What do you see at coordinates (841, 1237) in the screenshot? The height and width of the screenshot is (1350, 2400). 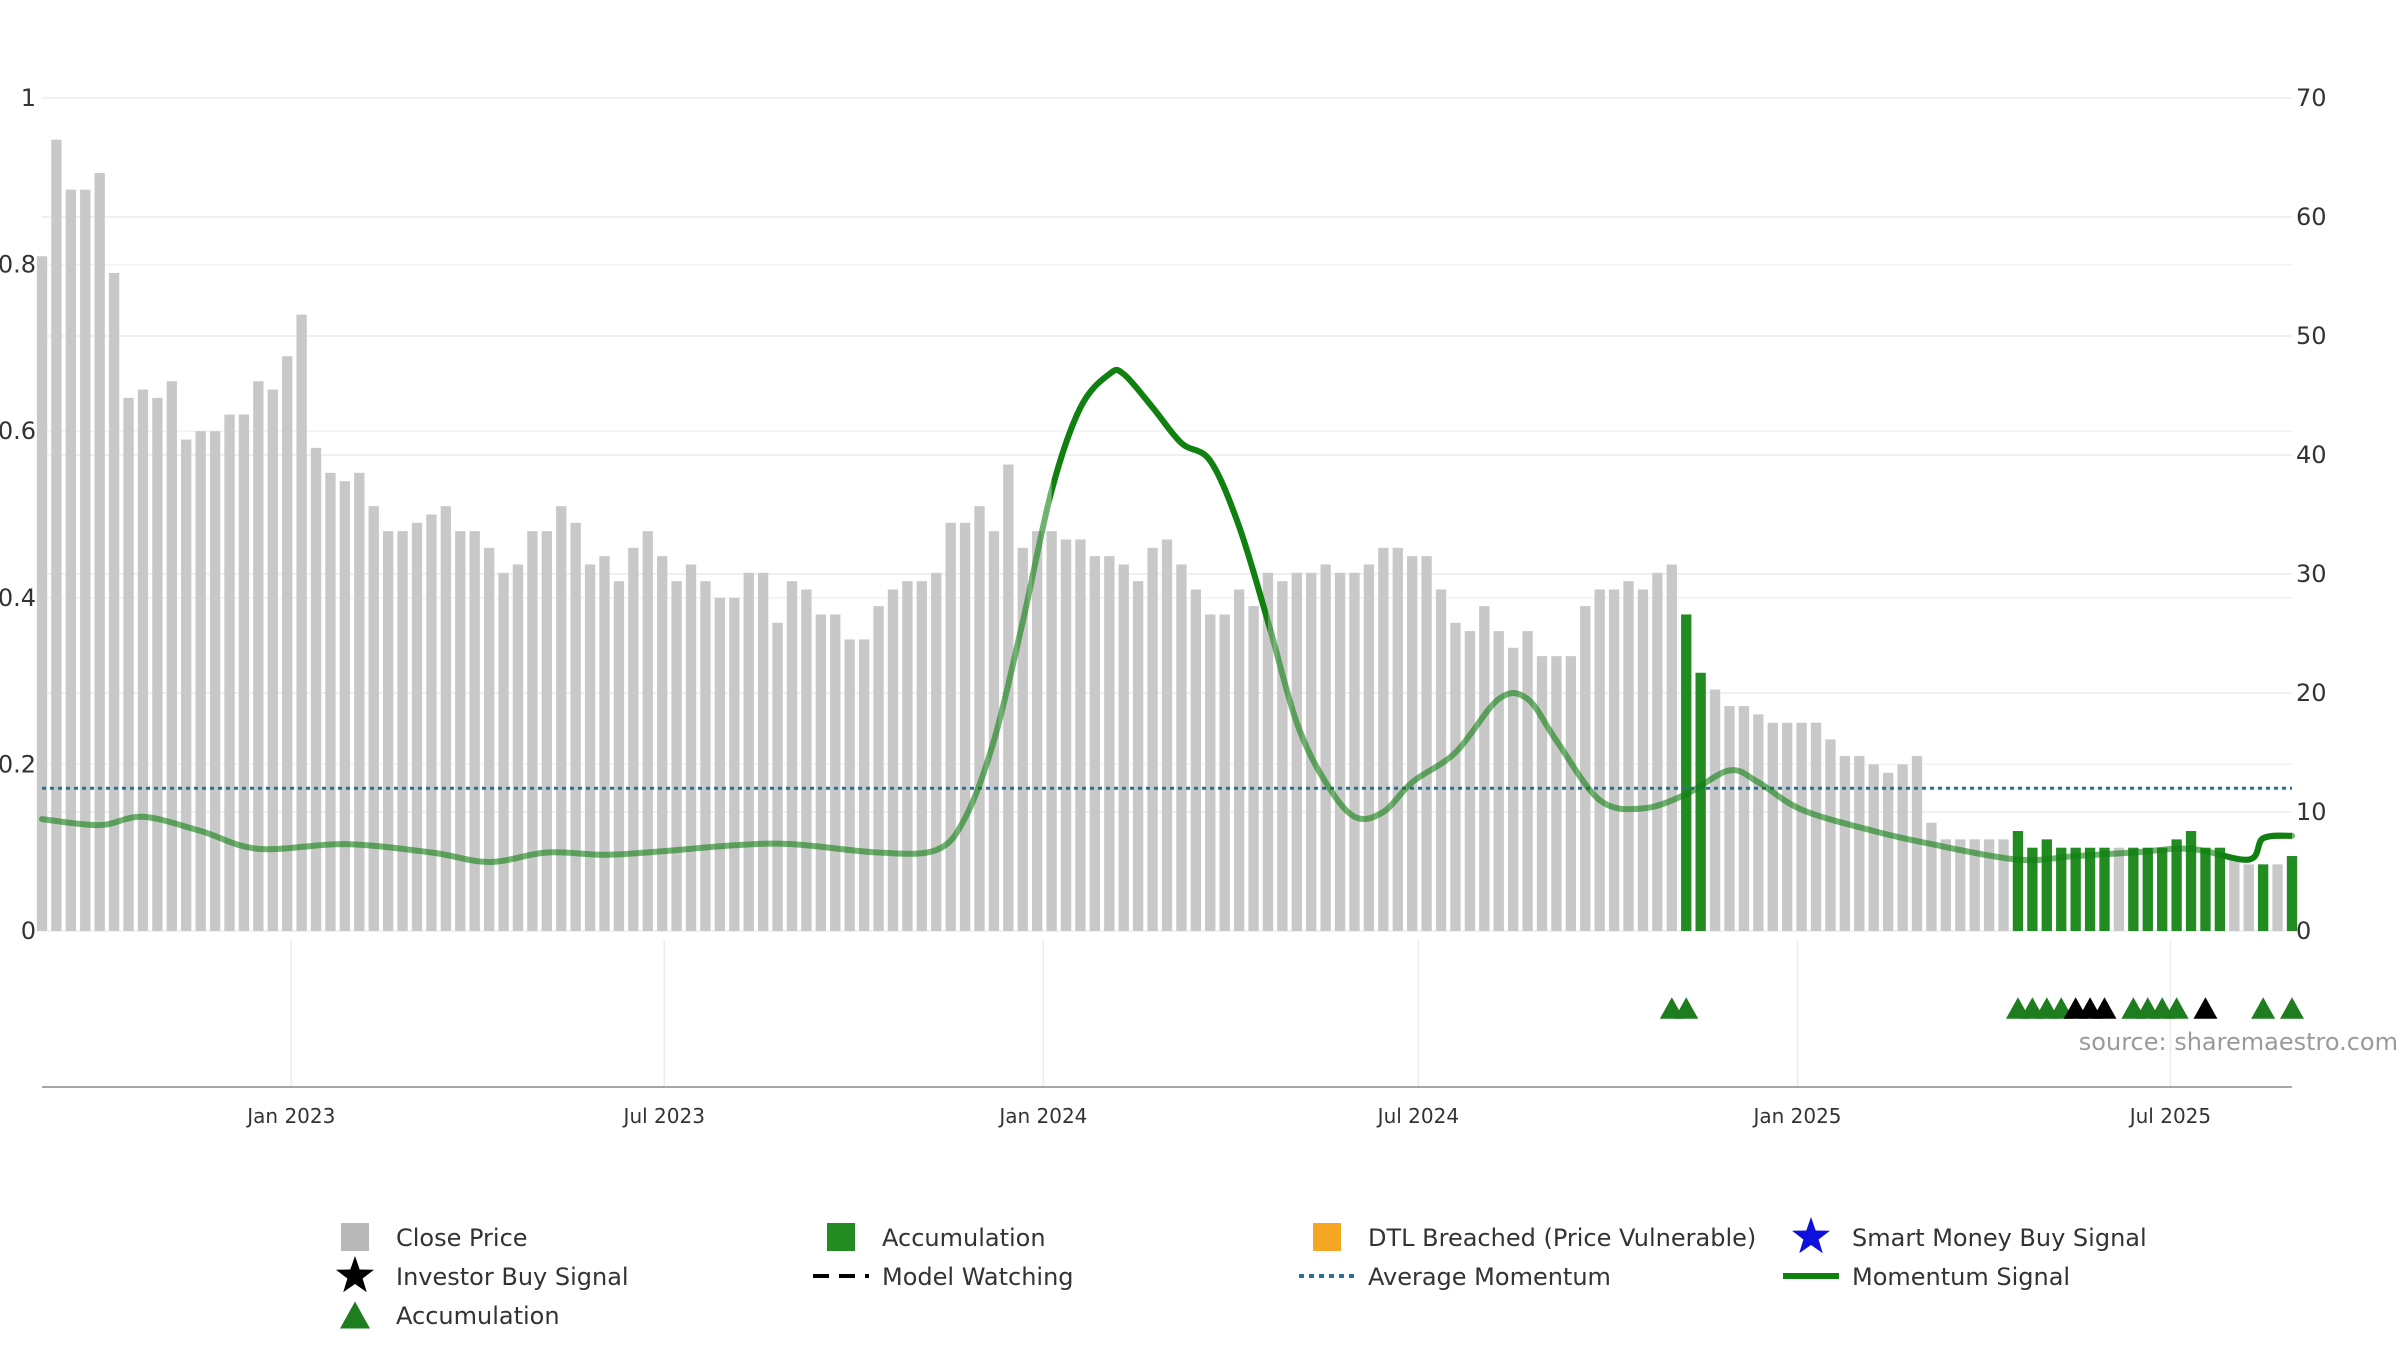 I see `legend-swatch` at bounding box center [841, 1237].